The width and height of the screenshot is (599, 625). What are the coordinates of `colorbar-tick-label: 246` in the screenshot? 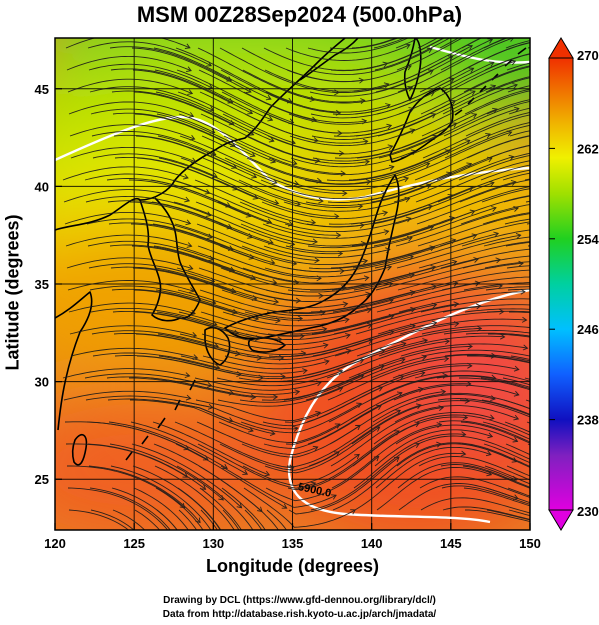 It's located at (588, 329).